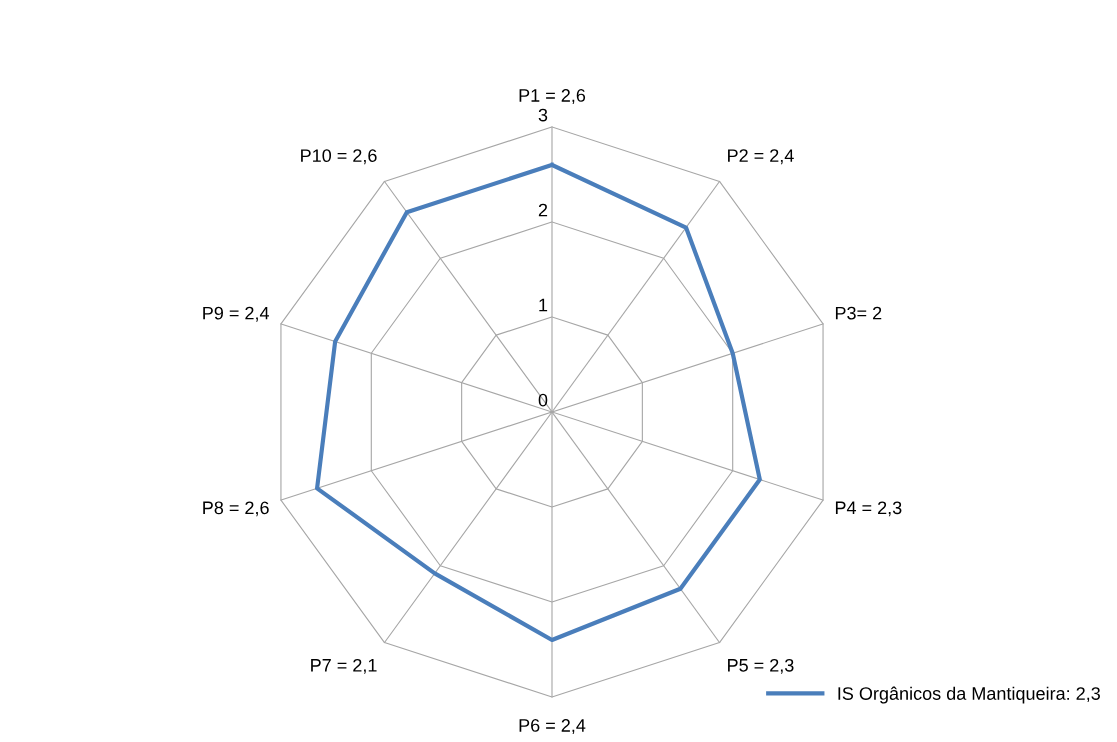 Image resolution: width=1117 pixels, height=742 pixels. What do you see at coordinates (969, 695) in the screenshot?
I see `legend-label: IS Orgânicos da Mantiqueira: 2,3` at bounding box center [969, 695].